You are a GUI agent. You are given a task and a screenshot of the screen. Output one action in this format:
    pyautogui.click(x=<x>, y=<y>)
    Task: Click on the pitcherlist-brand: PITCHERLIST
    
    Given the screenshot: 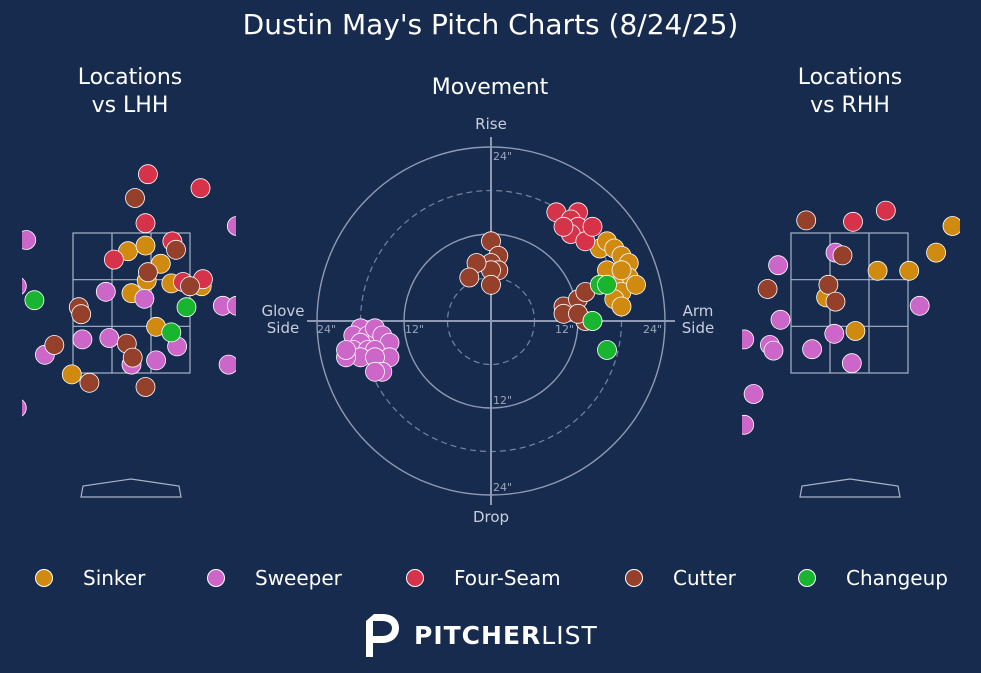 What is the action you would take?
    pyautogui.click(x=480, y=635)
    